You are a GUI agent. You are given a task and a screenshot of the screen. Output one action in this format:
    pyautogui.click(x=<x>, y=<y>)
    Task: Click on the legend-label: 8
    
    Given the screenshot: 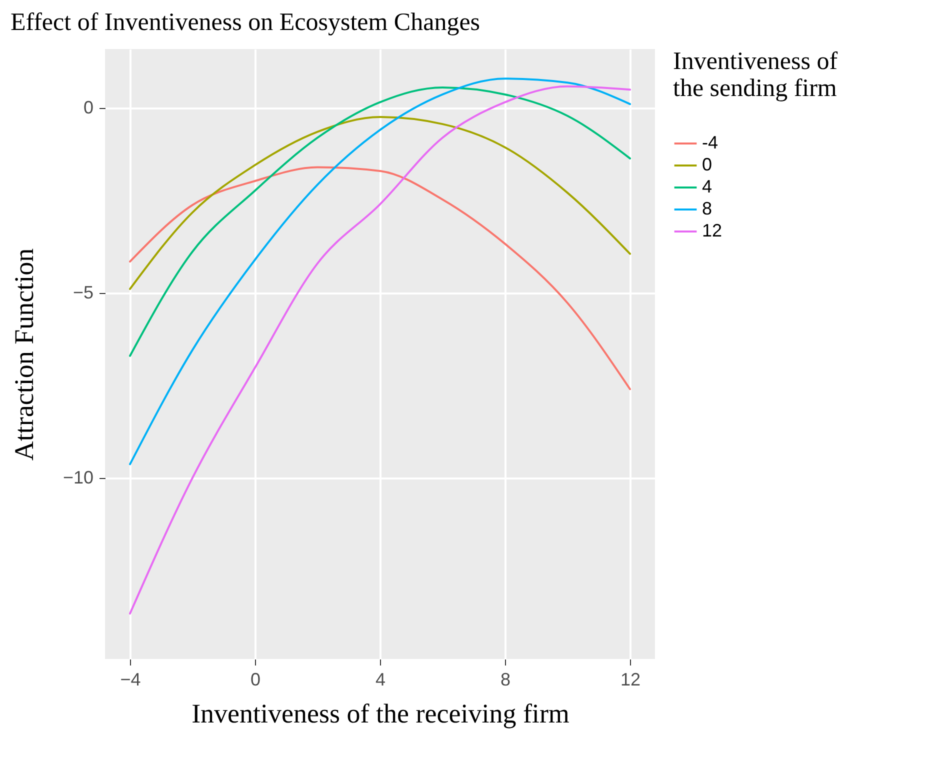 What is the action you would take?
    pyautogui.click(x=707, y=208)
    